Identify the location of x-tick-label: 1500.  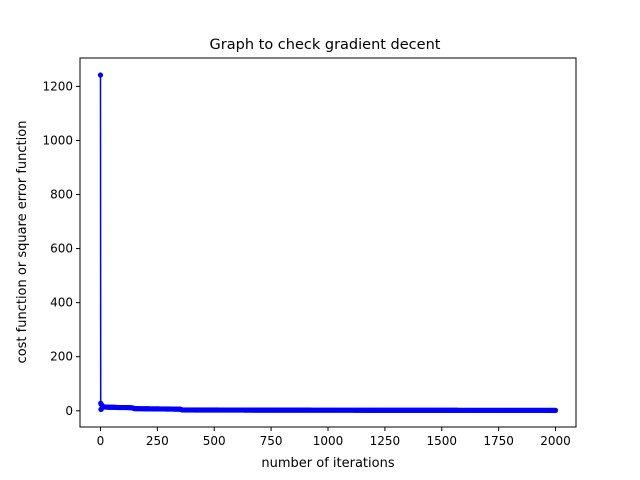
(441, 441).